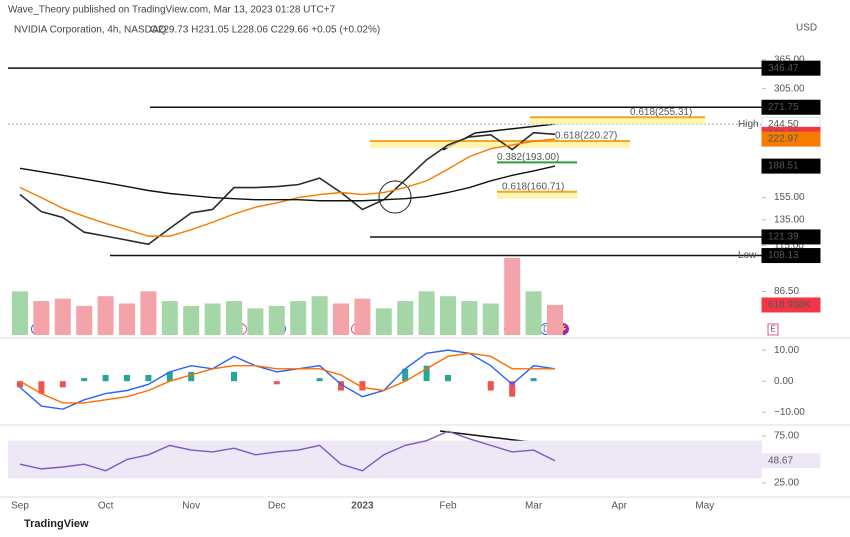 This screenshot has width=850, height=537. Describe the element at coordinates (786, 436) in the screenshot. I see `y-tick-label: 75.00` at that location.